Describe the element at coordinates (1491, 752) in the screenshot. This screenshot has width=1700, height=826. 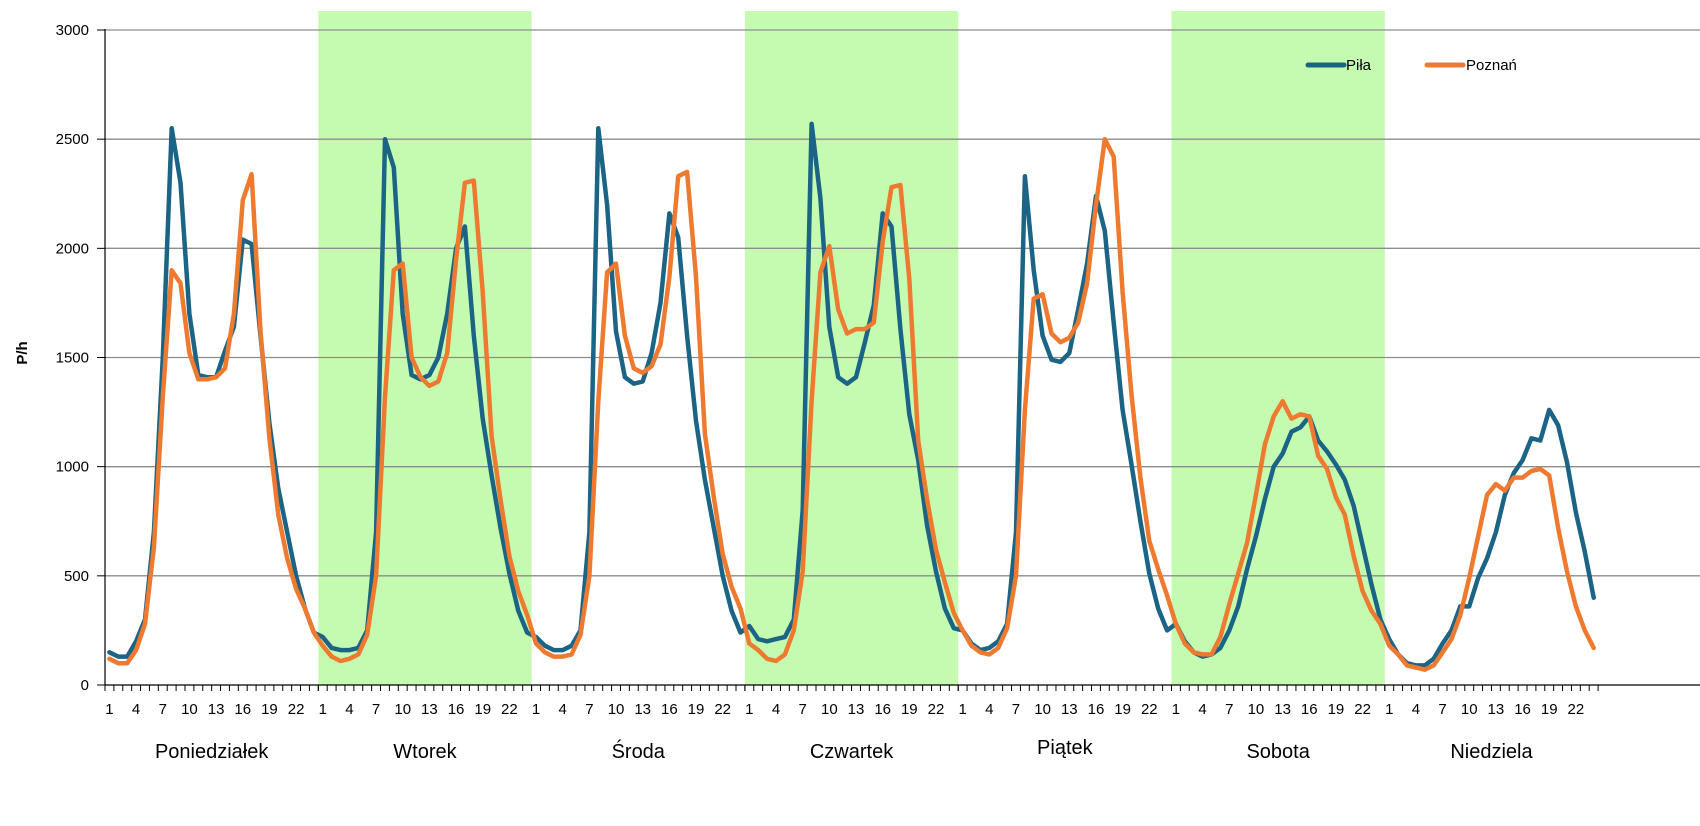
I see `day-label: Niedziela` at that location.